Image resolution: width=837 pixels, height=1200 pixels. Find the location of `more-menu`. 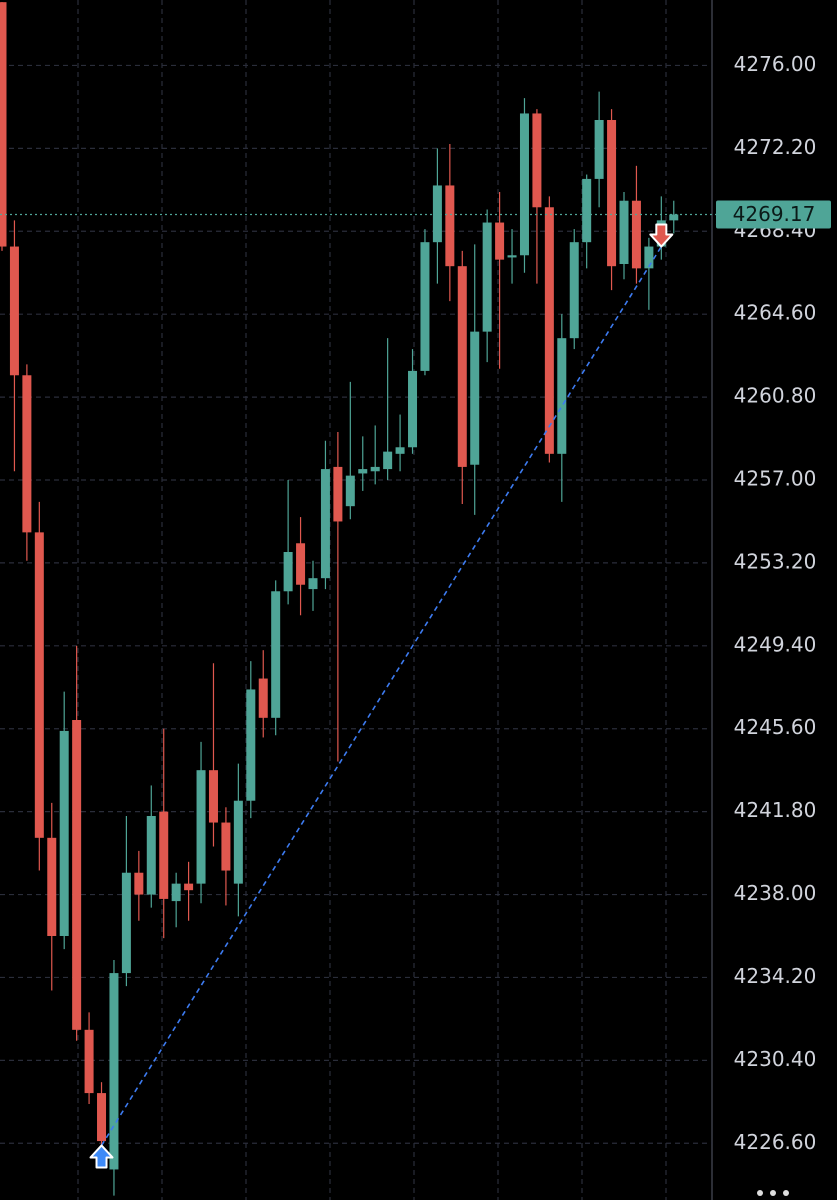

more-menu is located at coordinates (773, 1193).